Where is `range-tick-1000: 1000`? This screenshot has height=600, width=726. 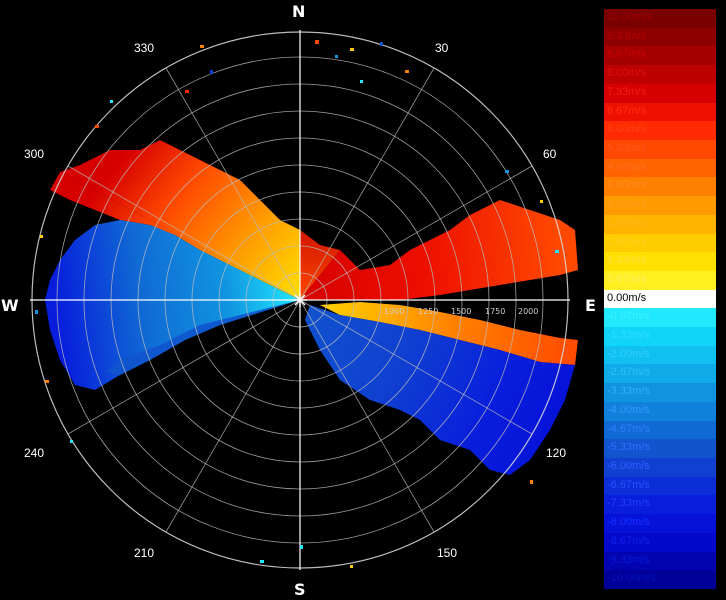 range-tick-1000: 1000 is located at coordinates (394, 311).